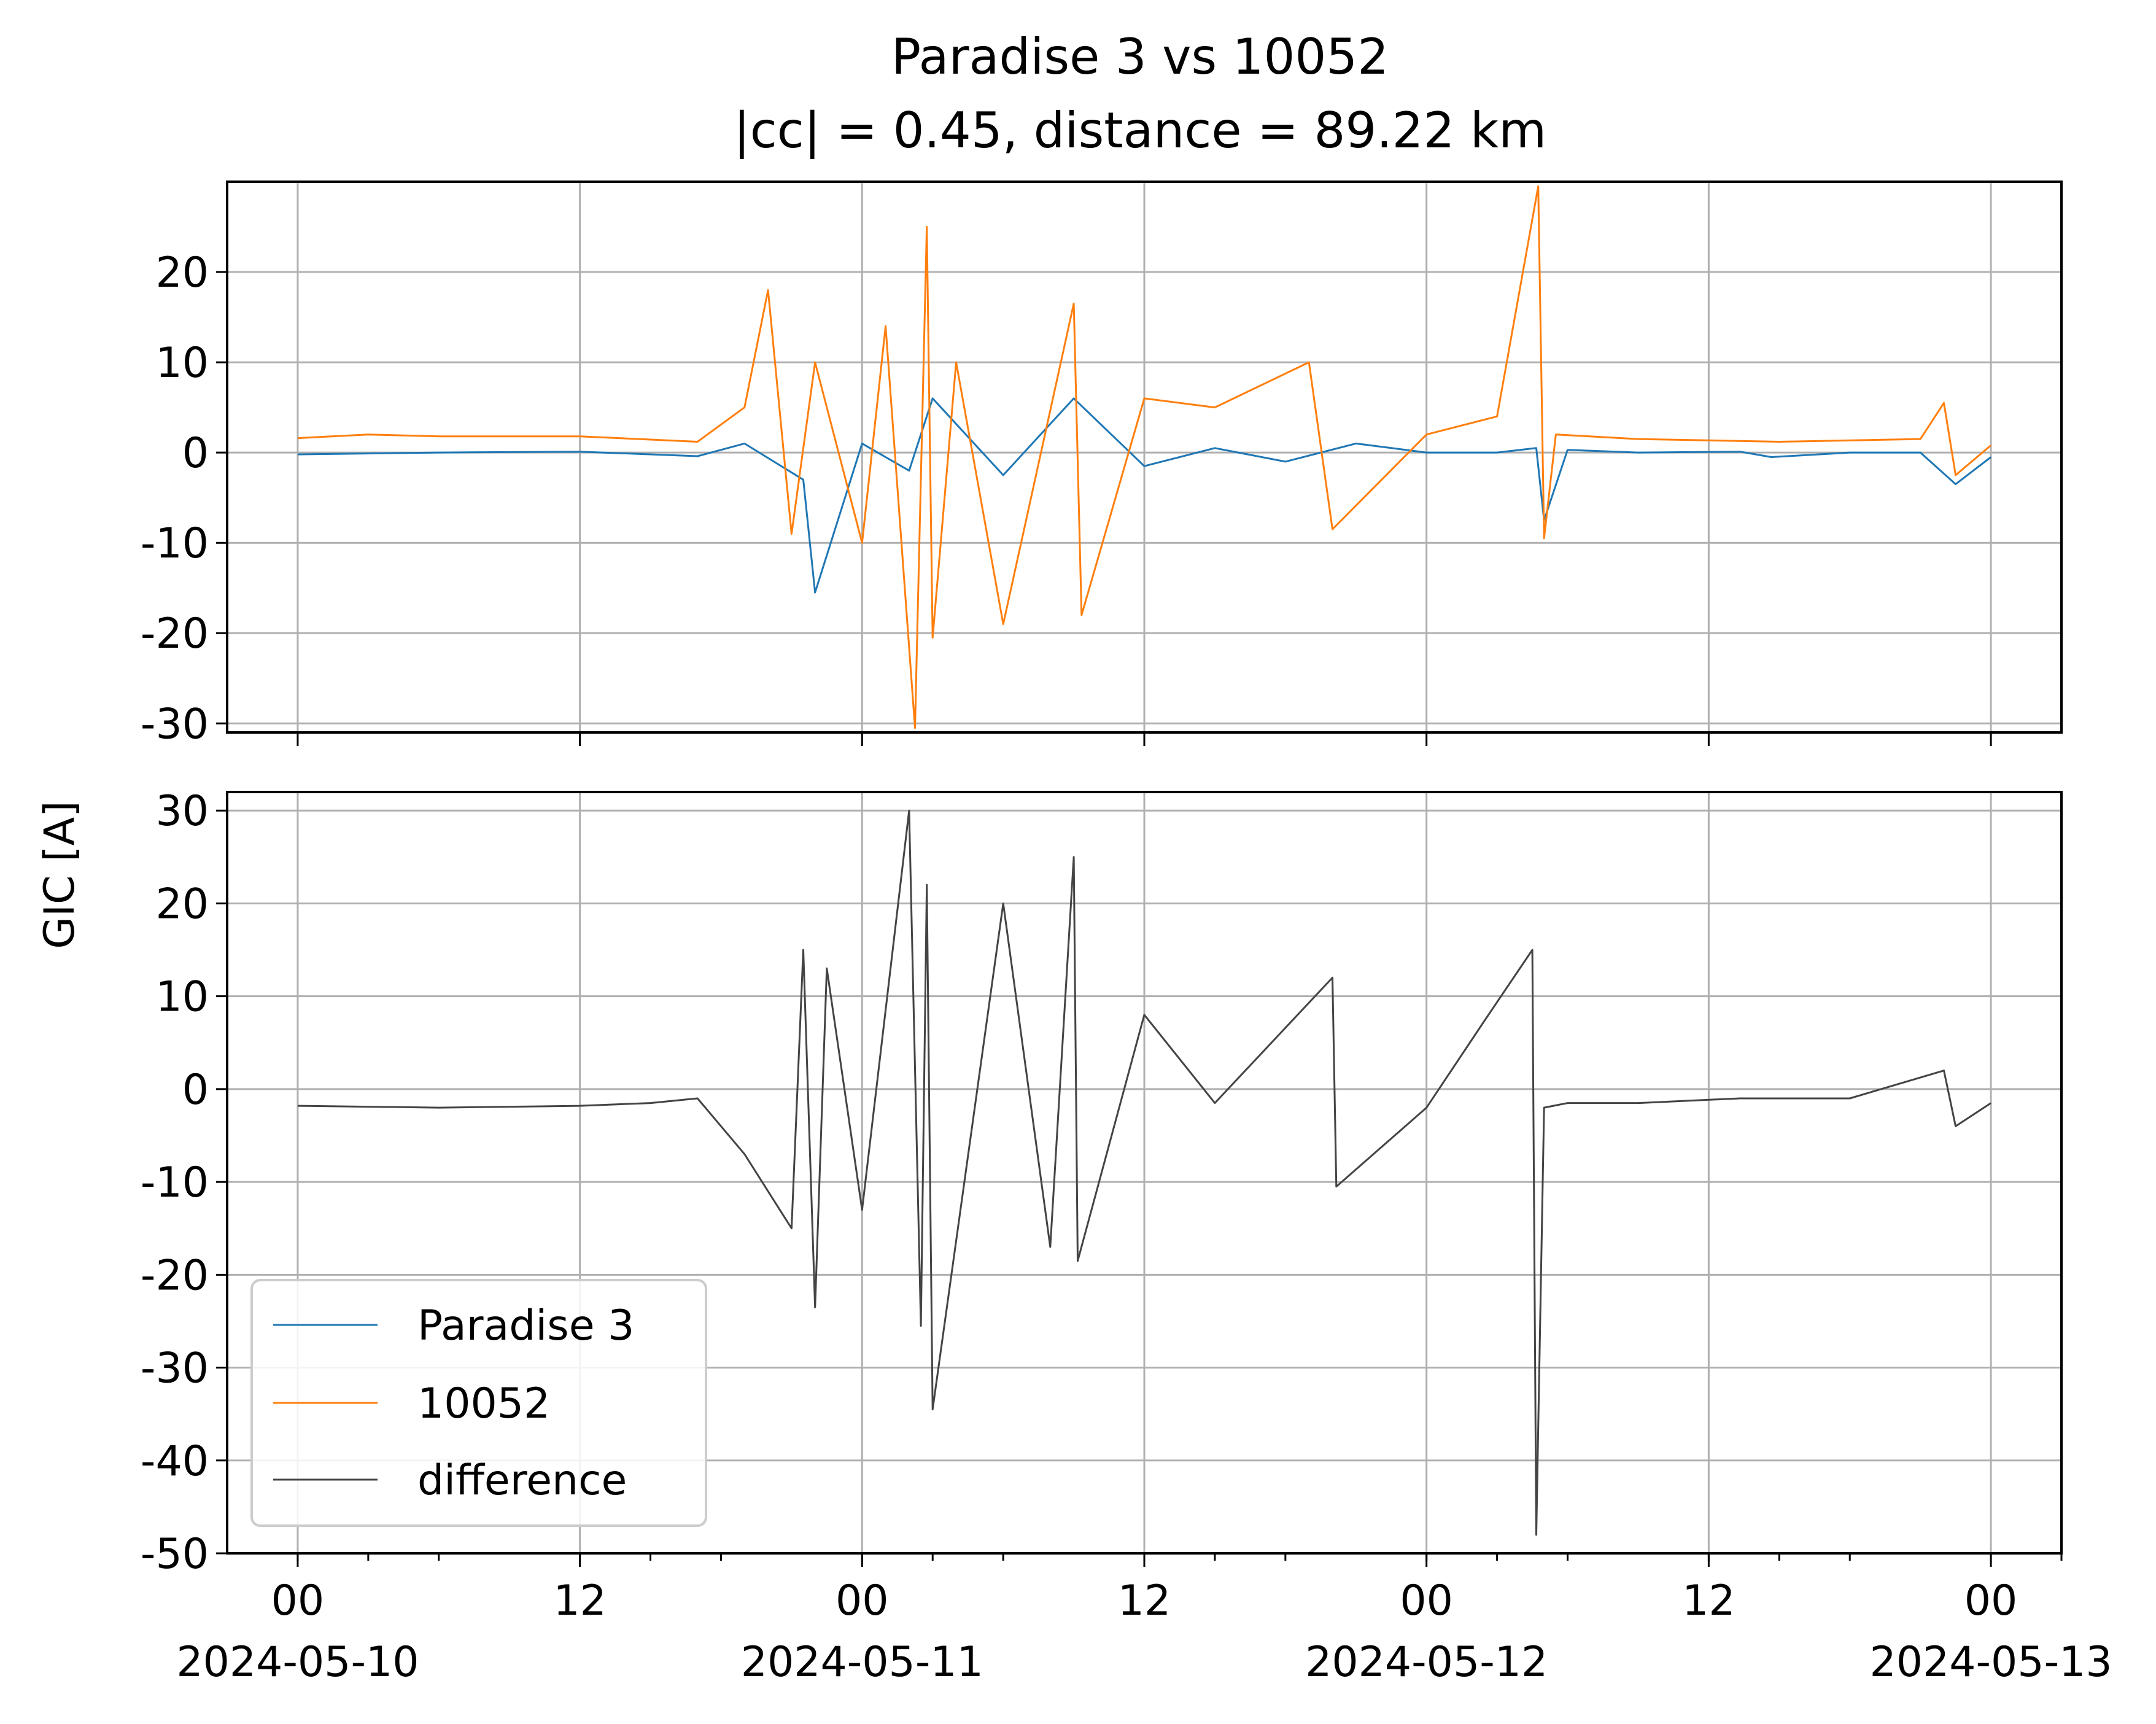 This screenshot has width=2156, height=1724. I want to click on bottom-panel-y-ticks: -50 -40 -30 -20 -10 0 10 20 30, so click(184, 1182).